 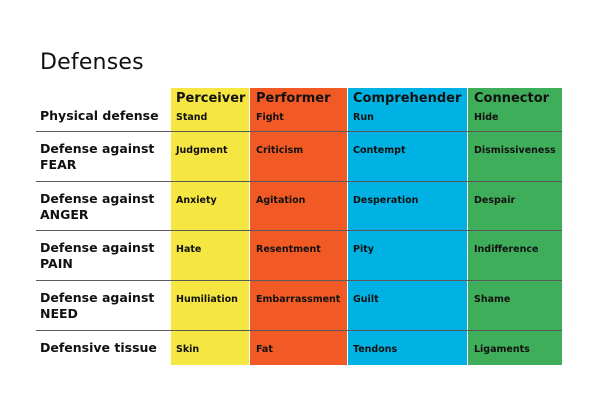 What do you see at coordinates (202, 150) in the screenshot?
I see `cell-perceiver-fear: Judgment` at bounding box center [202, 150].